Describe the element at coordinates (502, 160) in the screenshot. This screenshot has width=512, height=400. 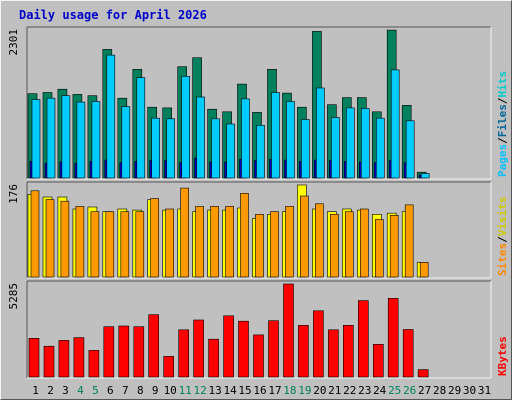
I see `hits-legend-pages: Pages` at that location.